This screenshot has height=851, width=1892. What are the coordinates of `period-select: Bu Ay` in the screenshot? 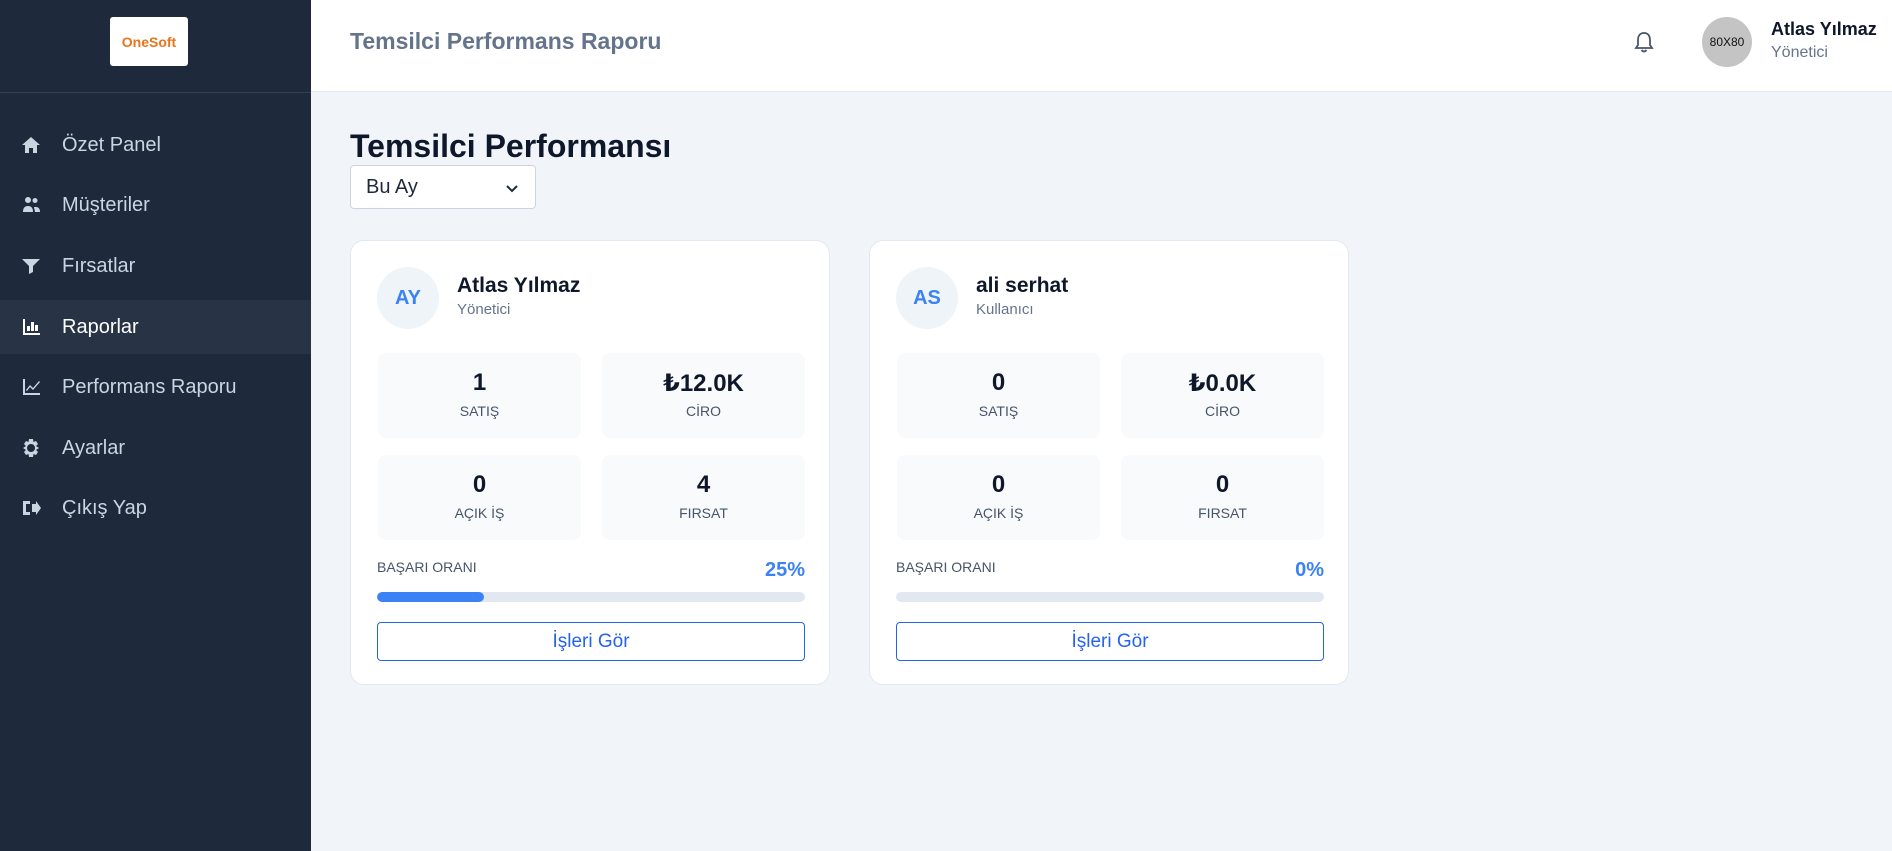 It's located at (443, 187).